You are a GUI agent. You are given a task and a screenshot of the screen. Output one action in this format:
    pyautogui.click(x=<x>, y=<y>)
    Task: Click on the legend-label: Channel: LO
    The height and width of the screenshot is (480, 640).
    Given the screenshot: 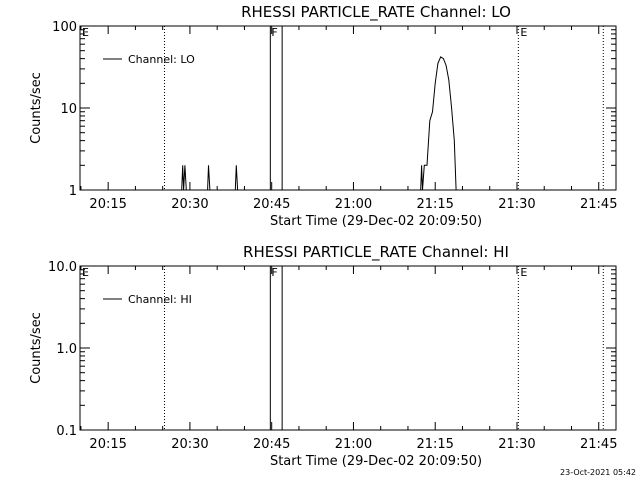 What is the action you would take?
    pyautogui.click(x=161, y=59)
    